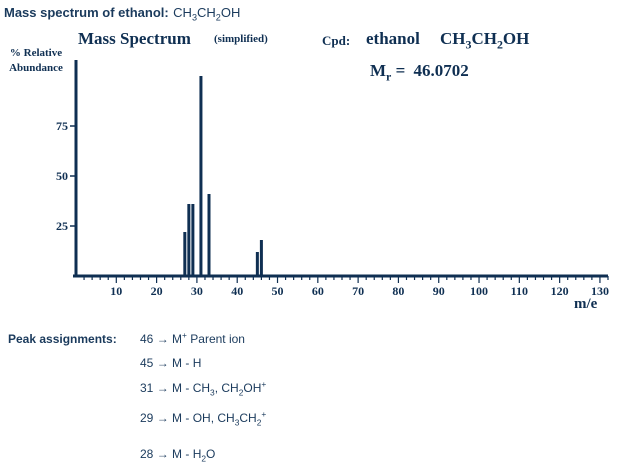 The height and width of the screenshot is (467, 617). Describe the element at coordinates (134, 38) in the screenshot. I see `chart-title: Mass Spectrum` at that location.